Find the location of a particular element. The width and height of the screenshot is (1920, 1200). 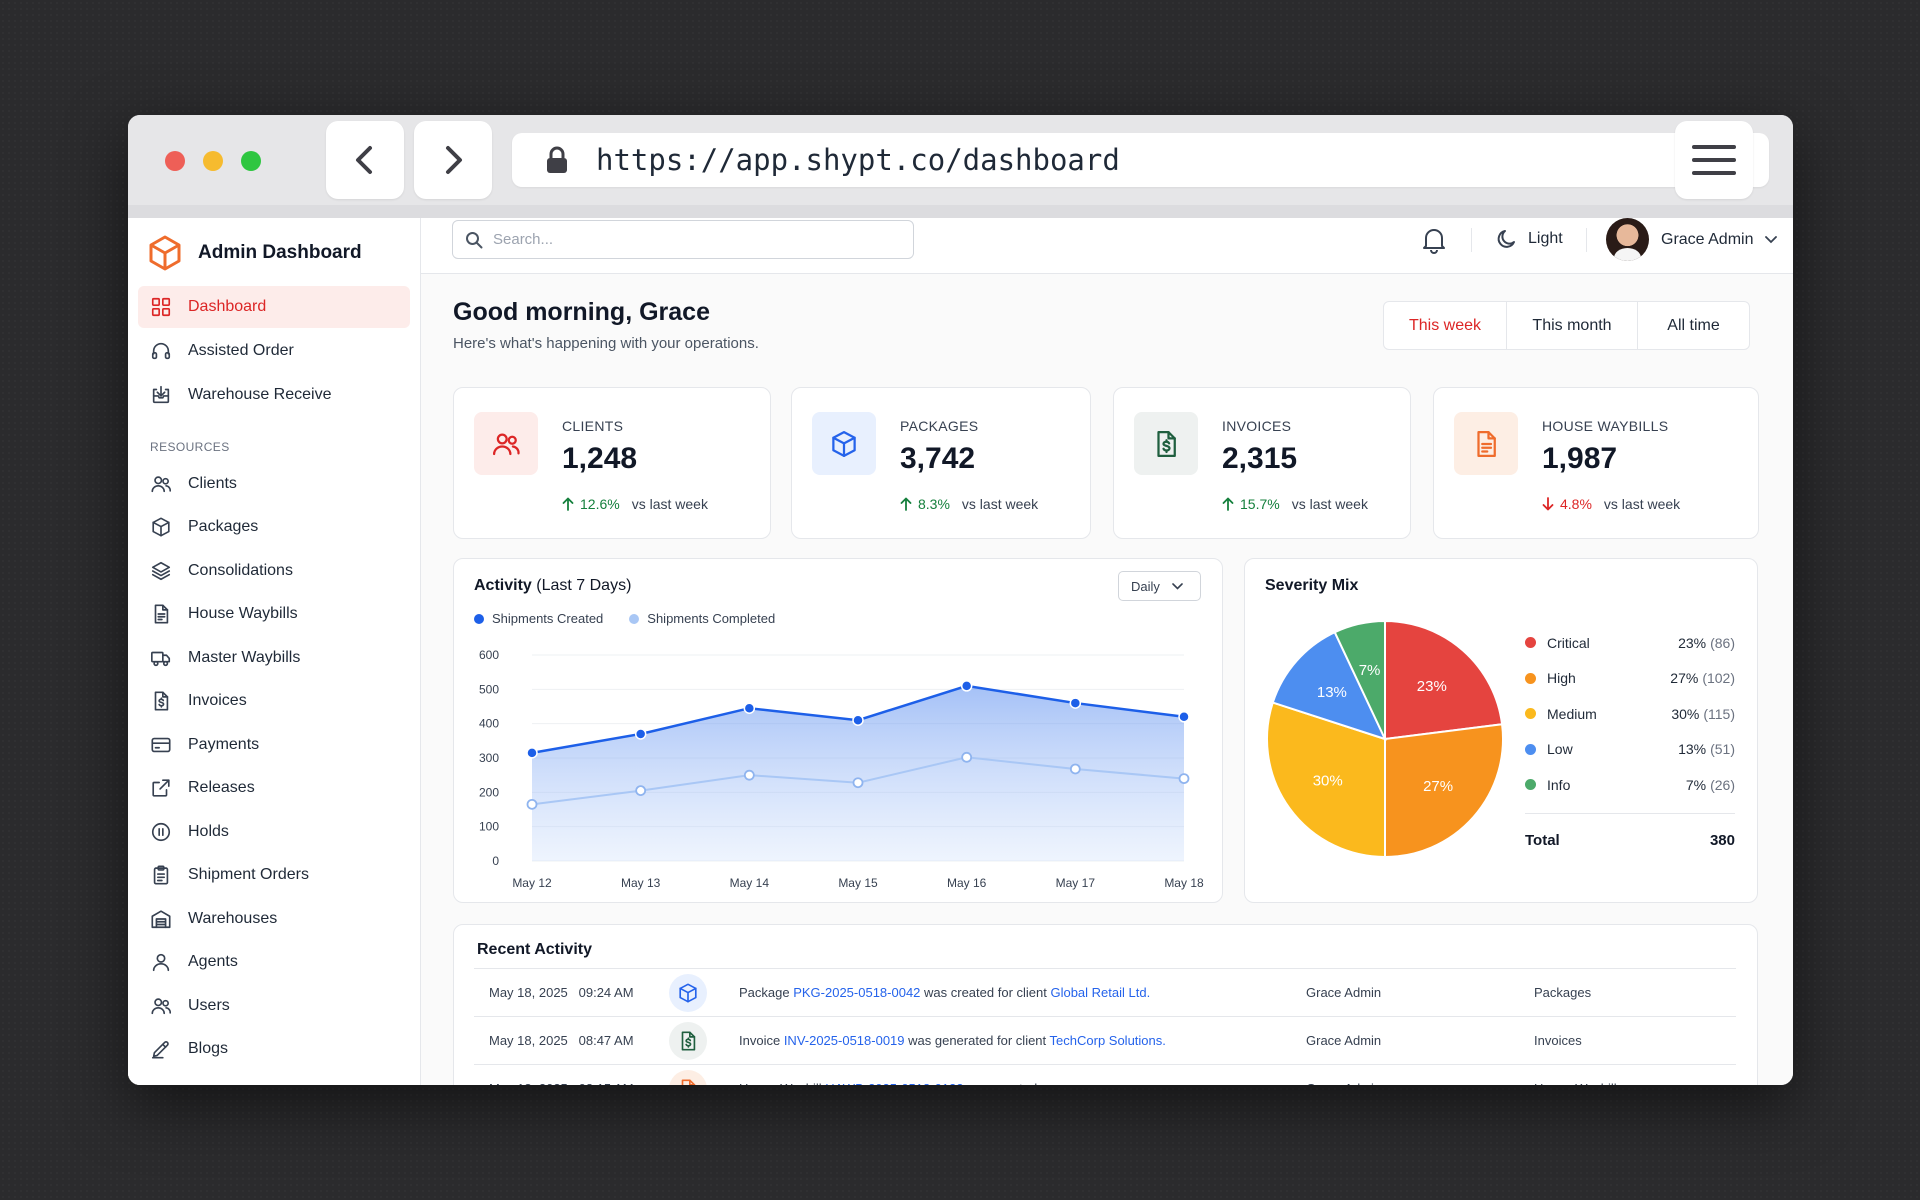

legend-entry: Shipments Created is located at coordinates (538, 618).